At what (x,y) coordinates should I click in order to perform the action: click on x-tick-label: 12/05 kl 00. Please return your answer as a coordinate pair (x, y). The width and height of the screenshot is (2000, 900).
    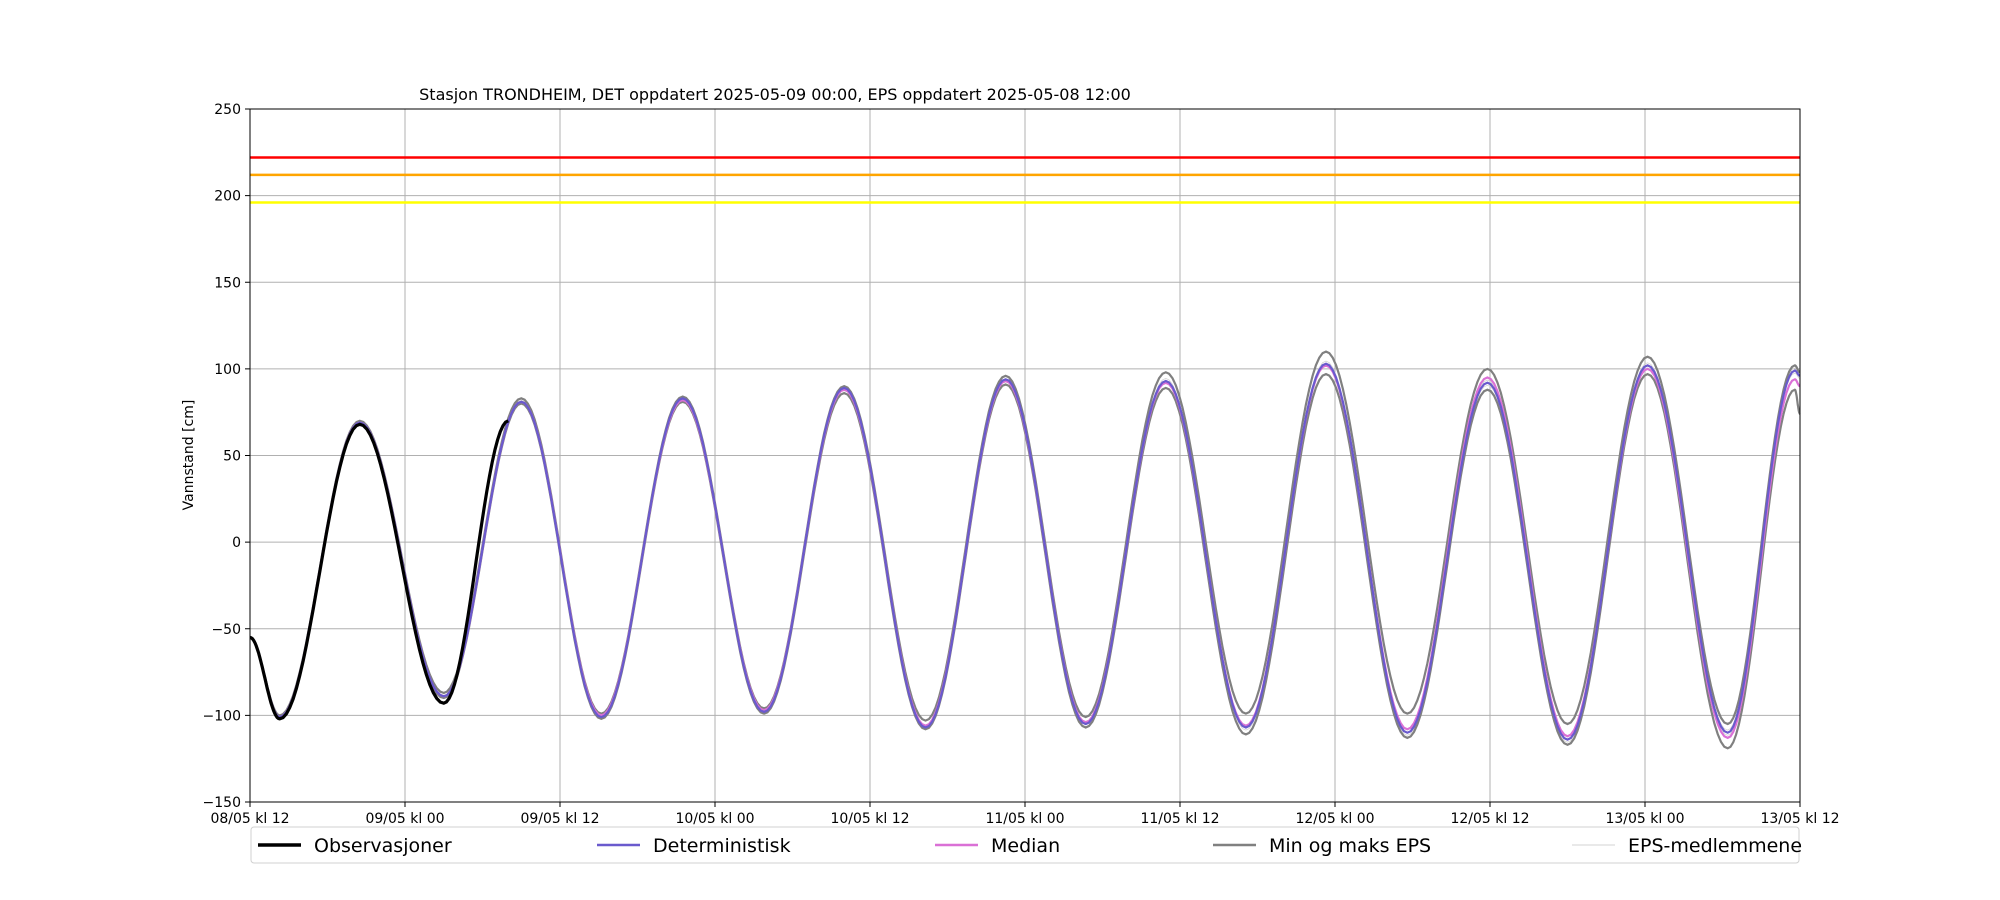
    Looking at the image, I should click on (1334, 819).